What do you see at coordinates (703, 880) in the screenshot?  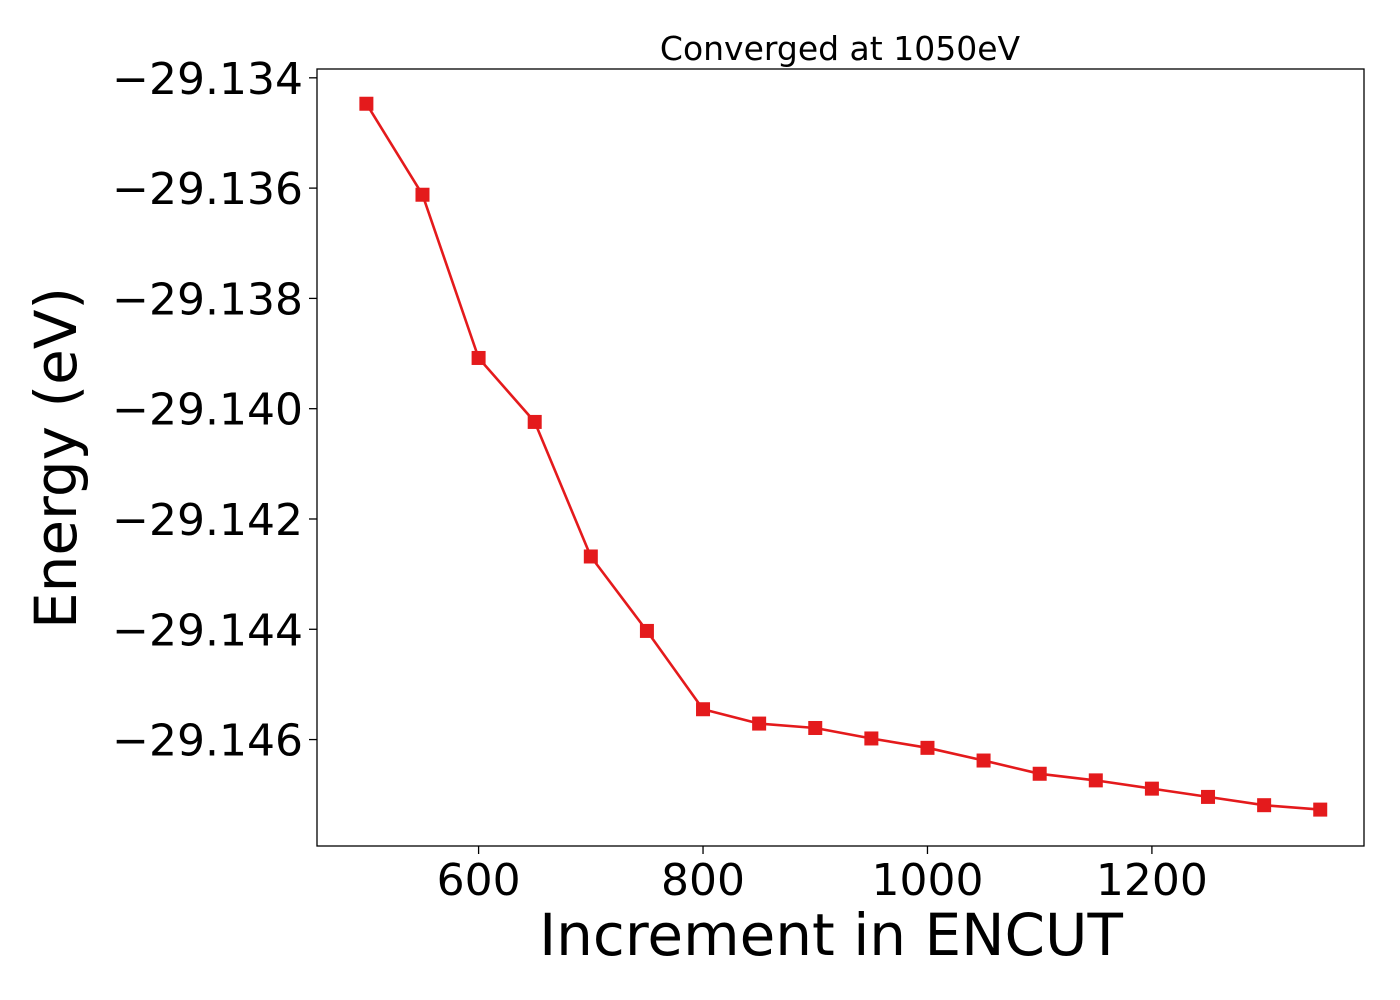 I see `x-tick-label: 800` at bounding box center [703, 880].